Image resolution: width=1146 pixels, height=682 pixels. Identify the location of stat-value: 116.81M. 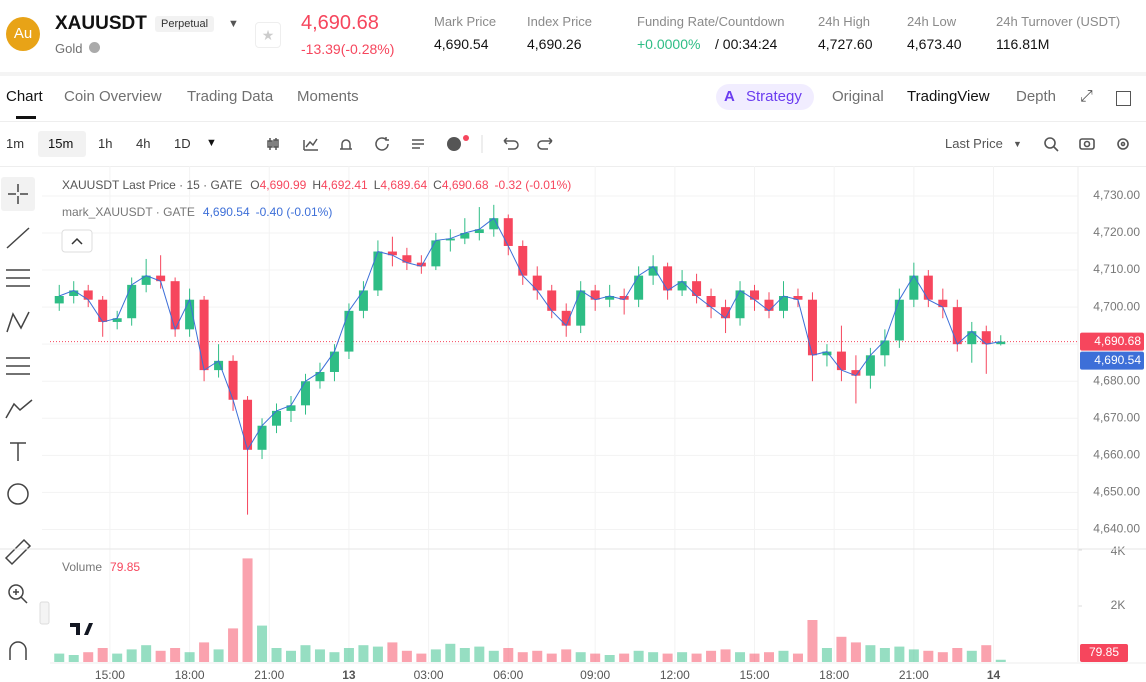
(1023, 44).